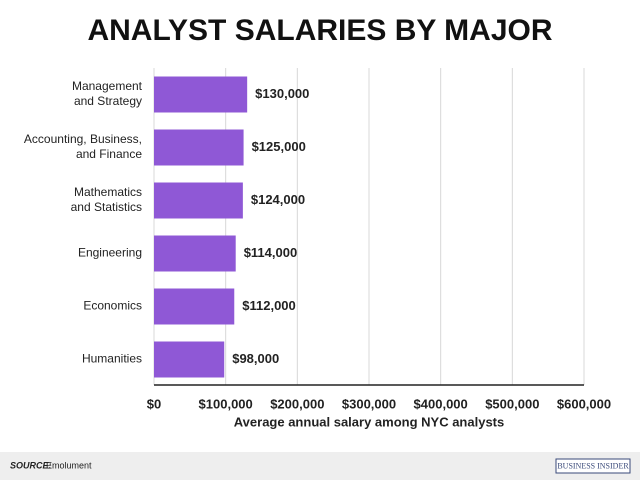  Describe the element at coordinates (106, 207) in the screenshot. I see `y-tick-label: and Statistics` at that location.